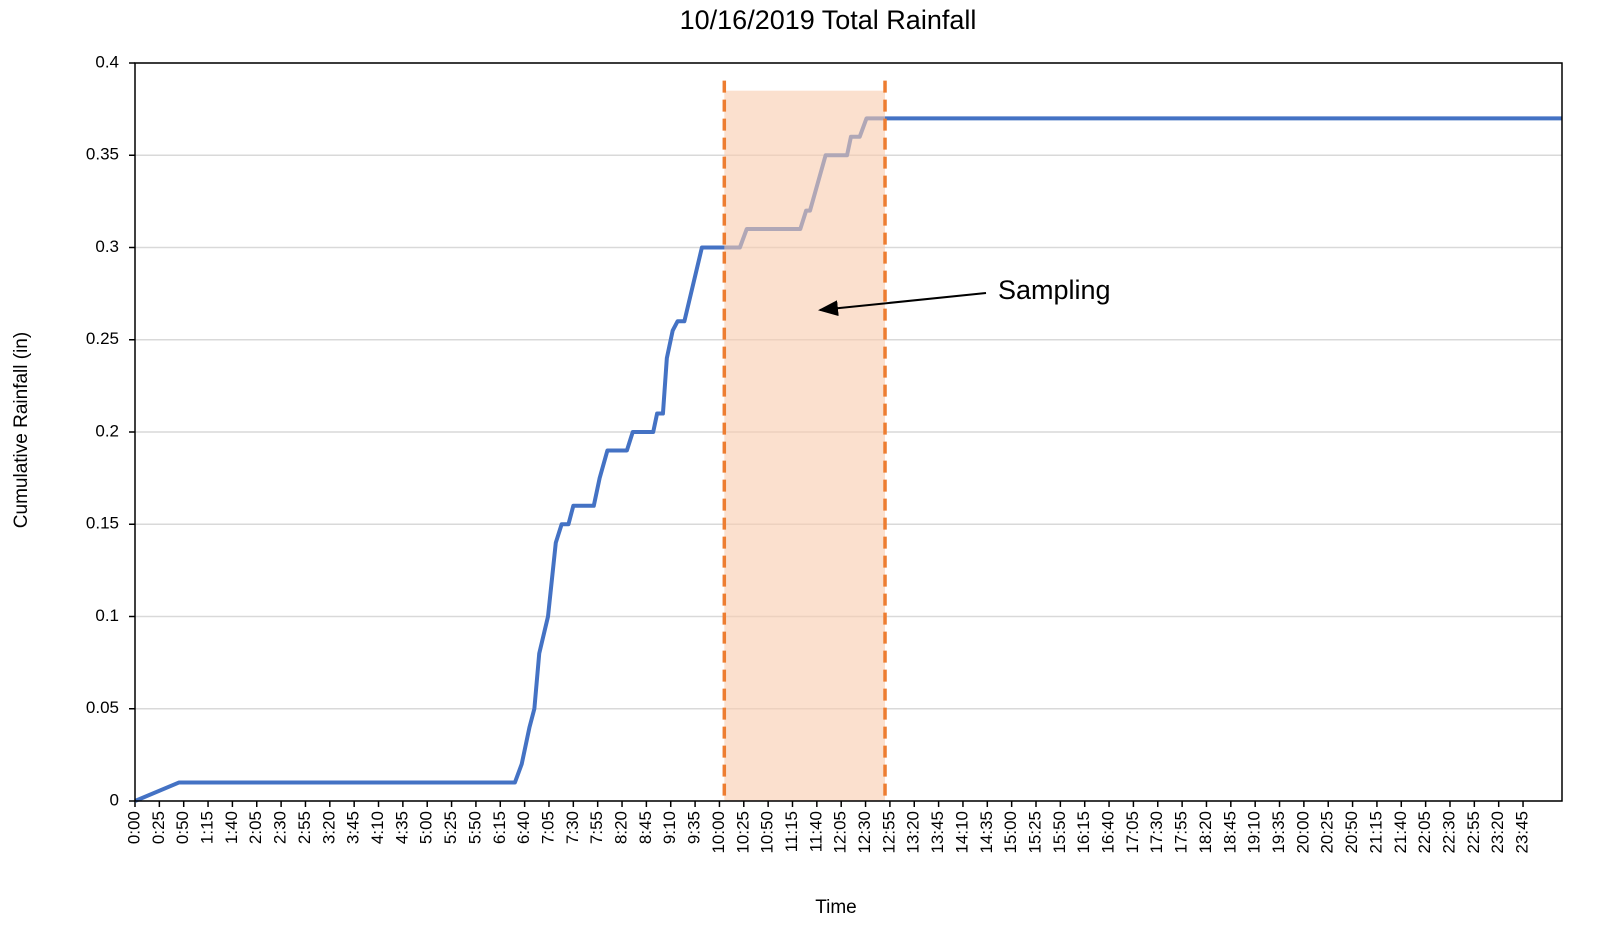  I want to click on x-tick-label: 20:00, so click(1302, 832).